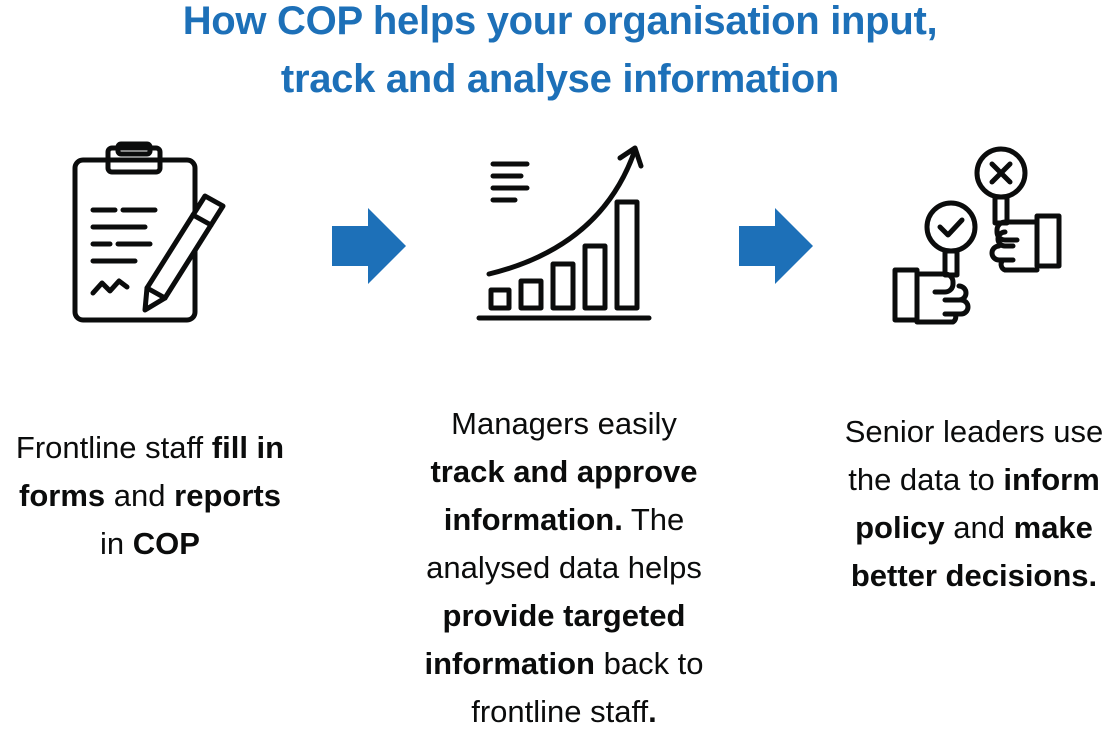  Describe the element at coordinates (1051, 479) in the screenshot. I see `caption-bold-text: inform` at that location.